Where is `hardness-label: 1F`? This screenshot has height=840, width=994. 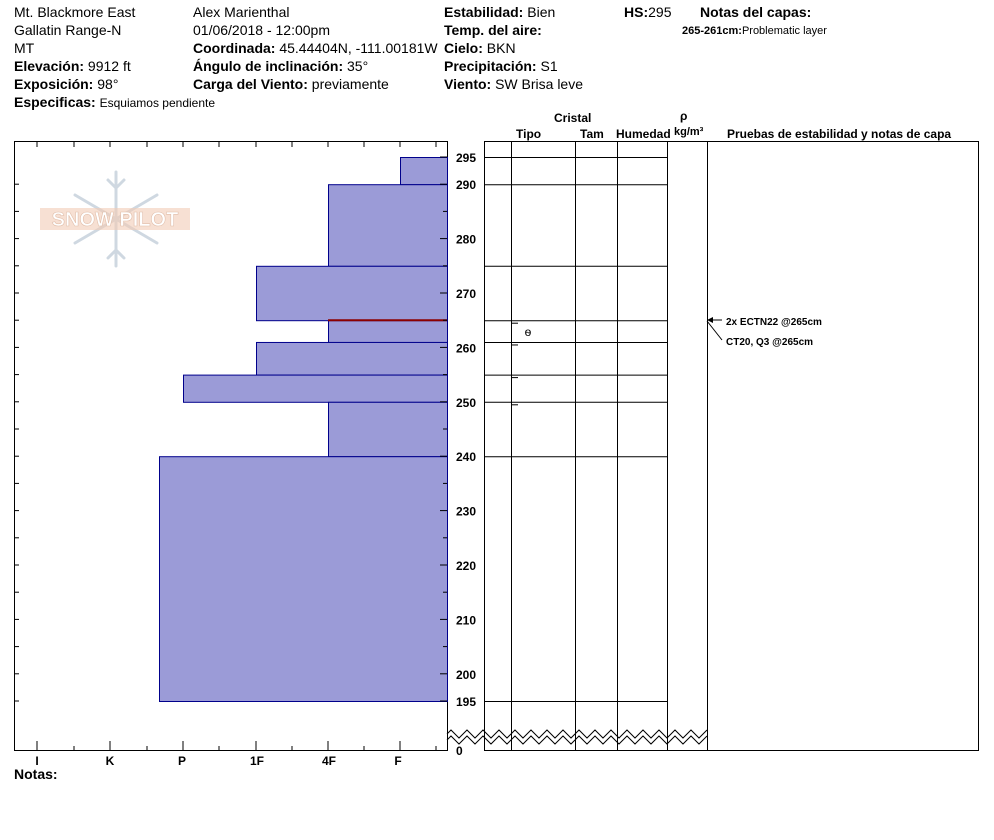
hardness-label: 1F is located at coordinates (257, 761).